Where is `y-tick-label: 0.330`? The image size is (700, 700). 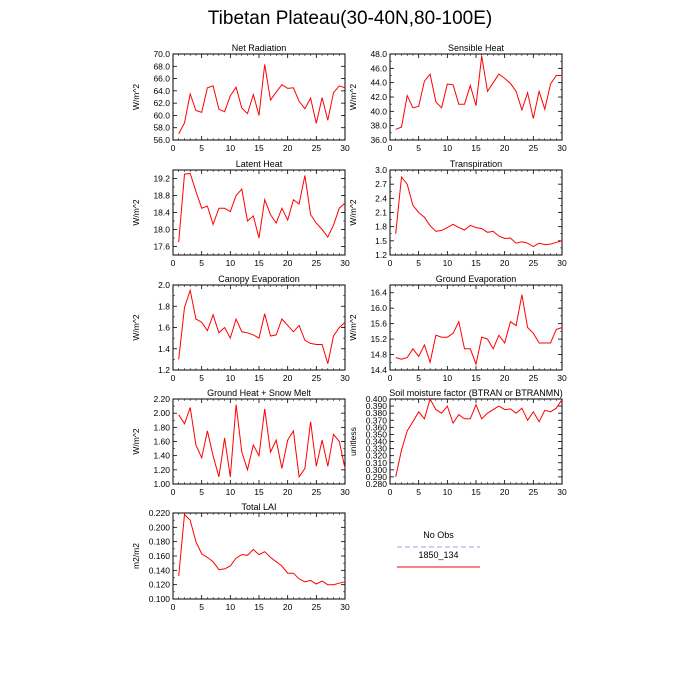 y-tick-label: 0.330 is located at coordinates (377, 449).